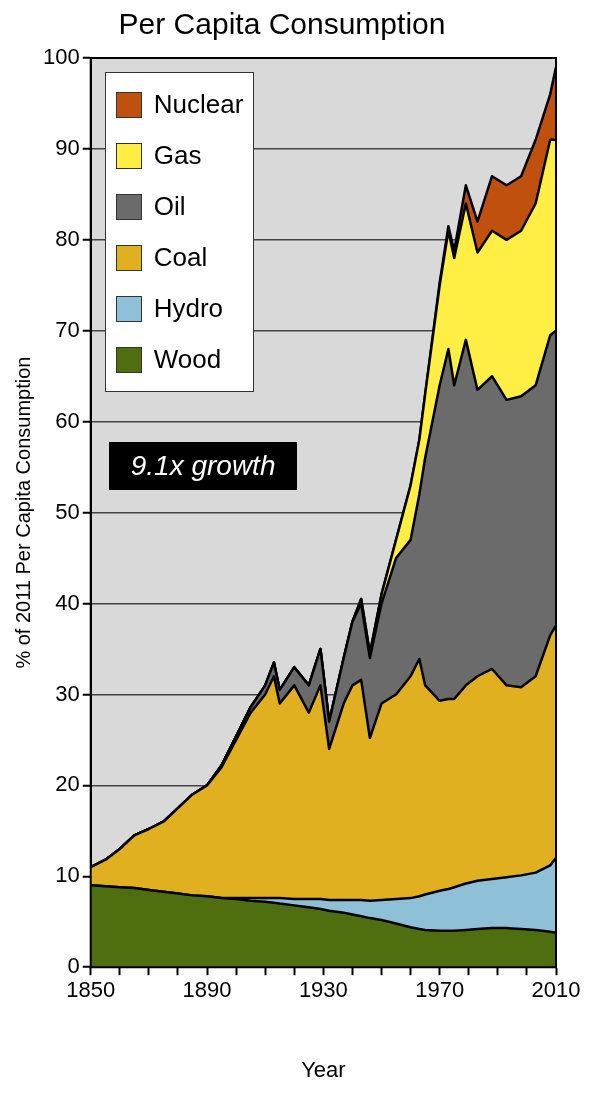 This screenshot has height=1096, width=596. Describe the element at coordinates (282, 24) in the screenshot. I see `chart-title: Per Capita Consumption` at that location.